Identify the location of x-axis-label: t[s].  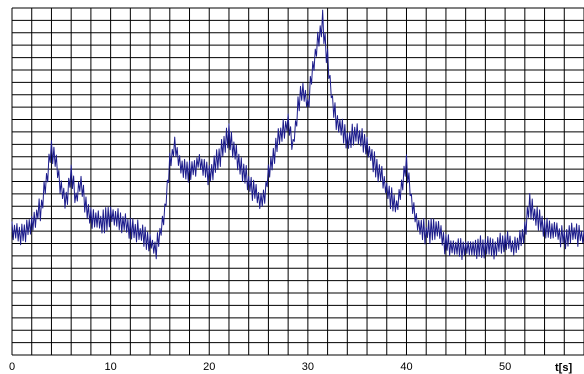
(563, 368).